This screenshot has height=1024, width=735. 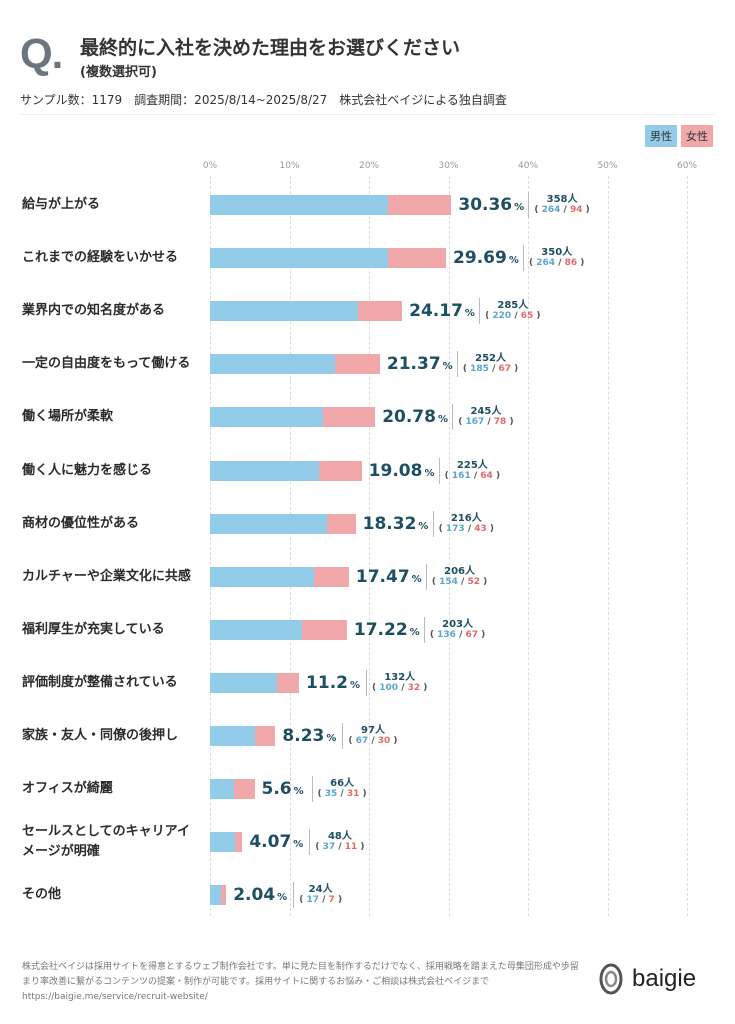 What do you see at coordinates (289, 166) in the screenshot?
I see `x-tick-label: 10%` at bounding box center [289, 166].